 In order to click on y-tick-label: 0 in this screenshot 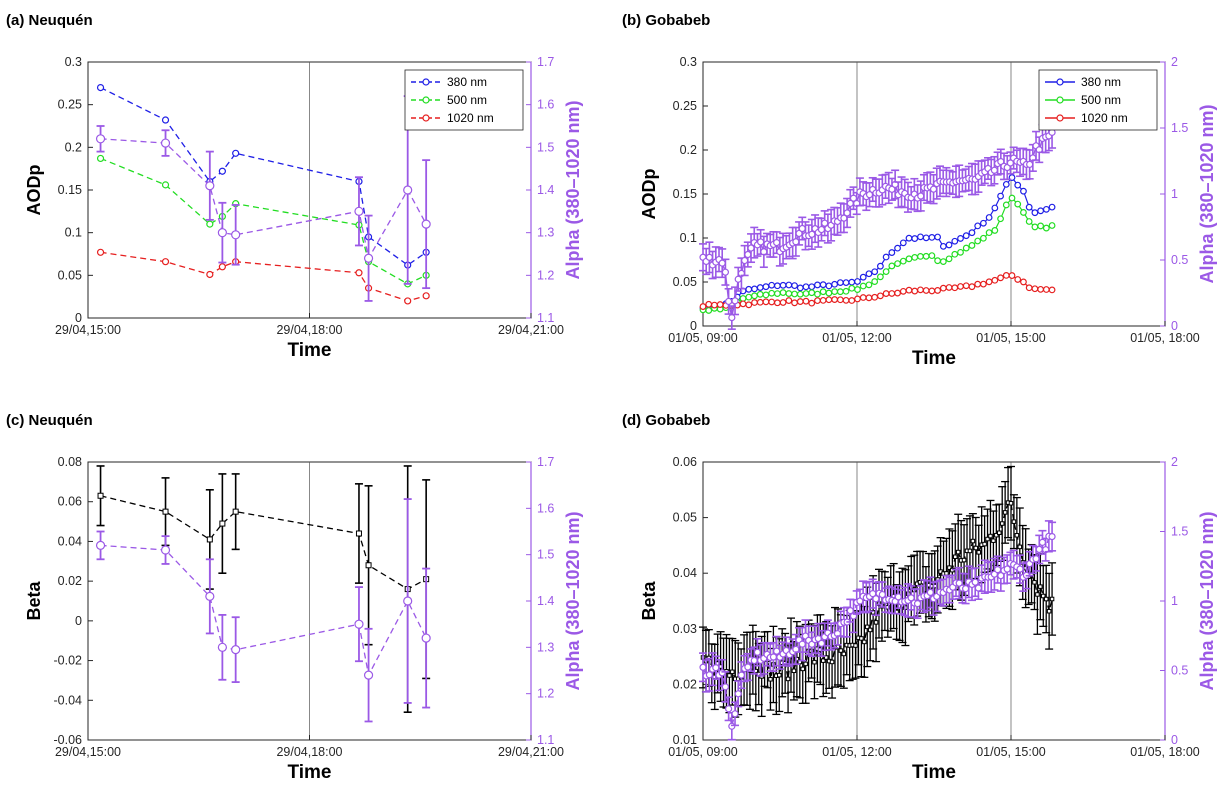, I will do `click(78, 318)`.